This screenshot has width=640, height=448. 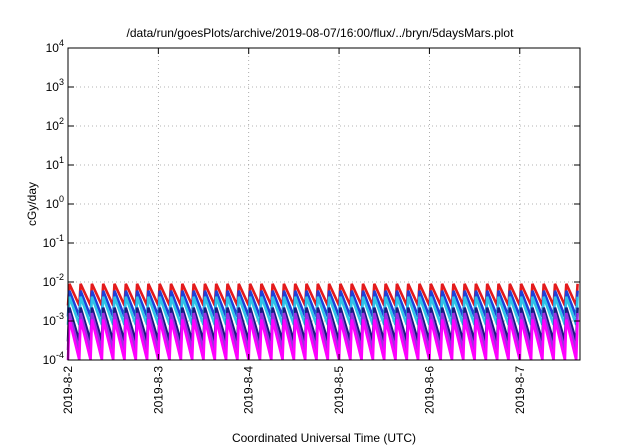 I want to click on x-axis-label: Coordinated Universal Time (UTC), so click(x=324, y=438).